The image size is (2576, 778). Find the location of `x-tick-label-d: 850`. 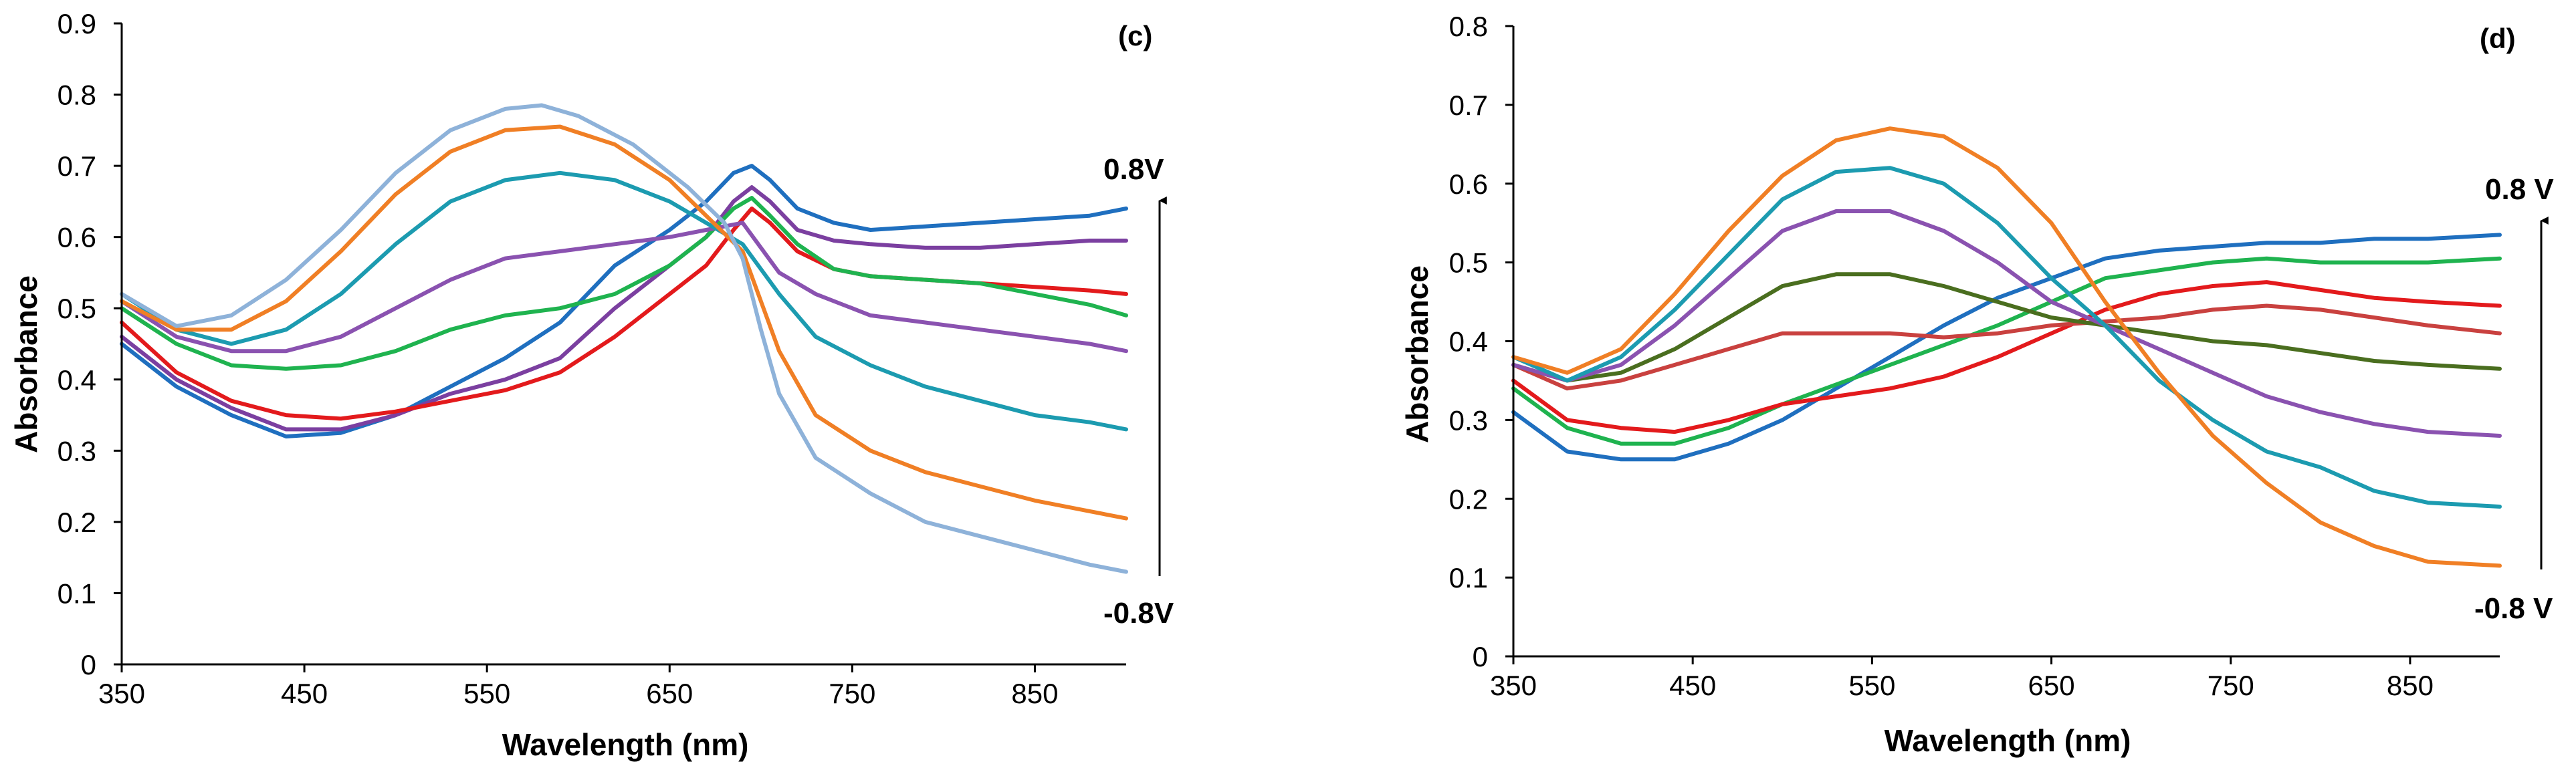

x-tick-label-d: 850 is located at coordinates (2410, 685).